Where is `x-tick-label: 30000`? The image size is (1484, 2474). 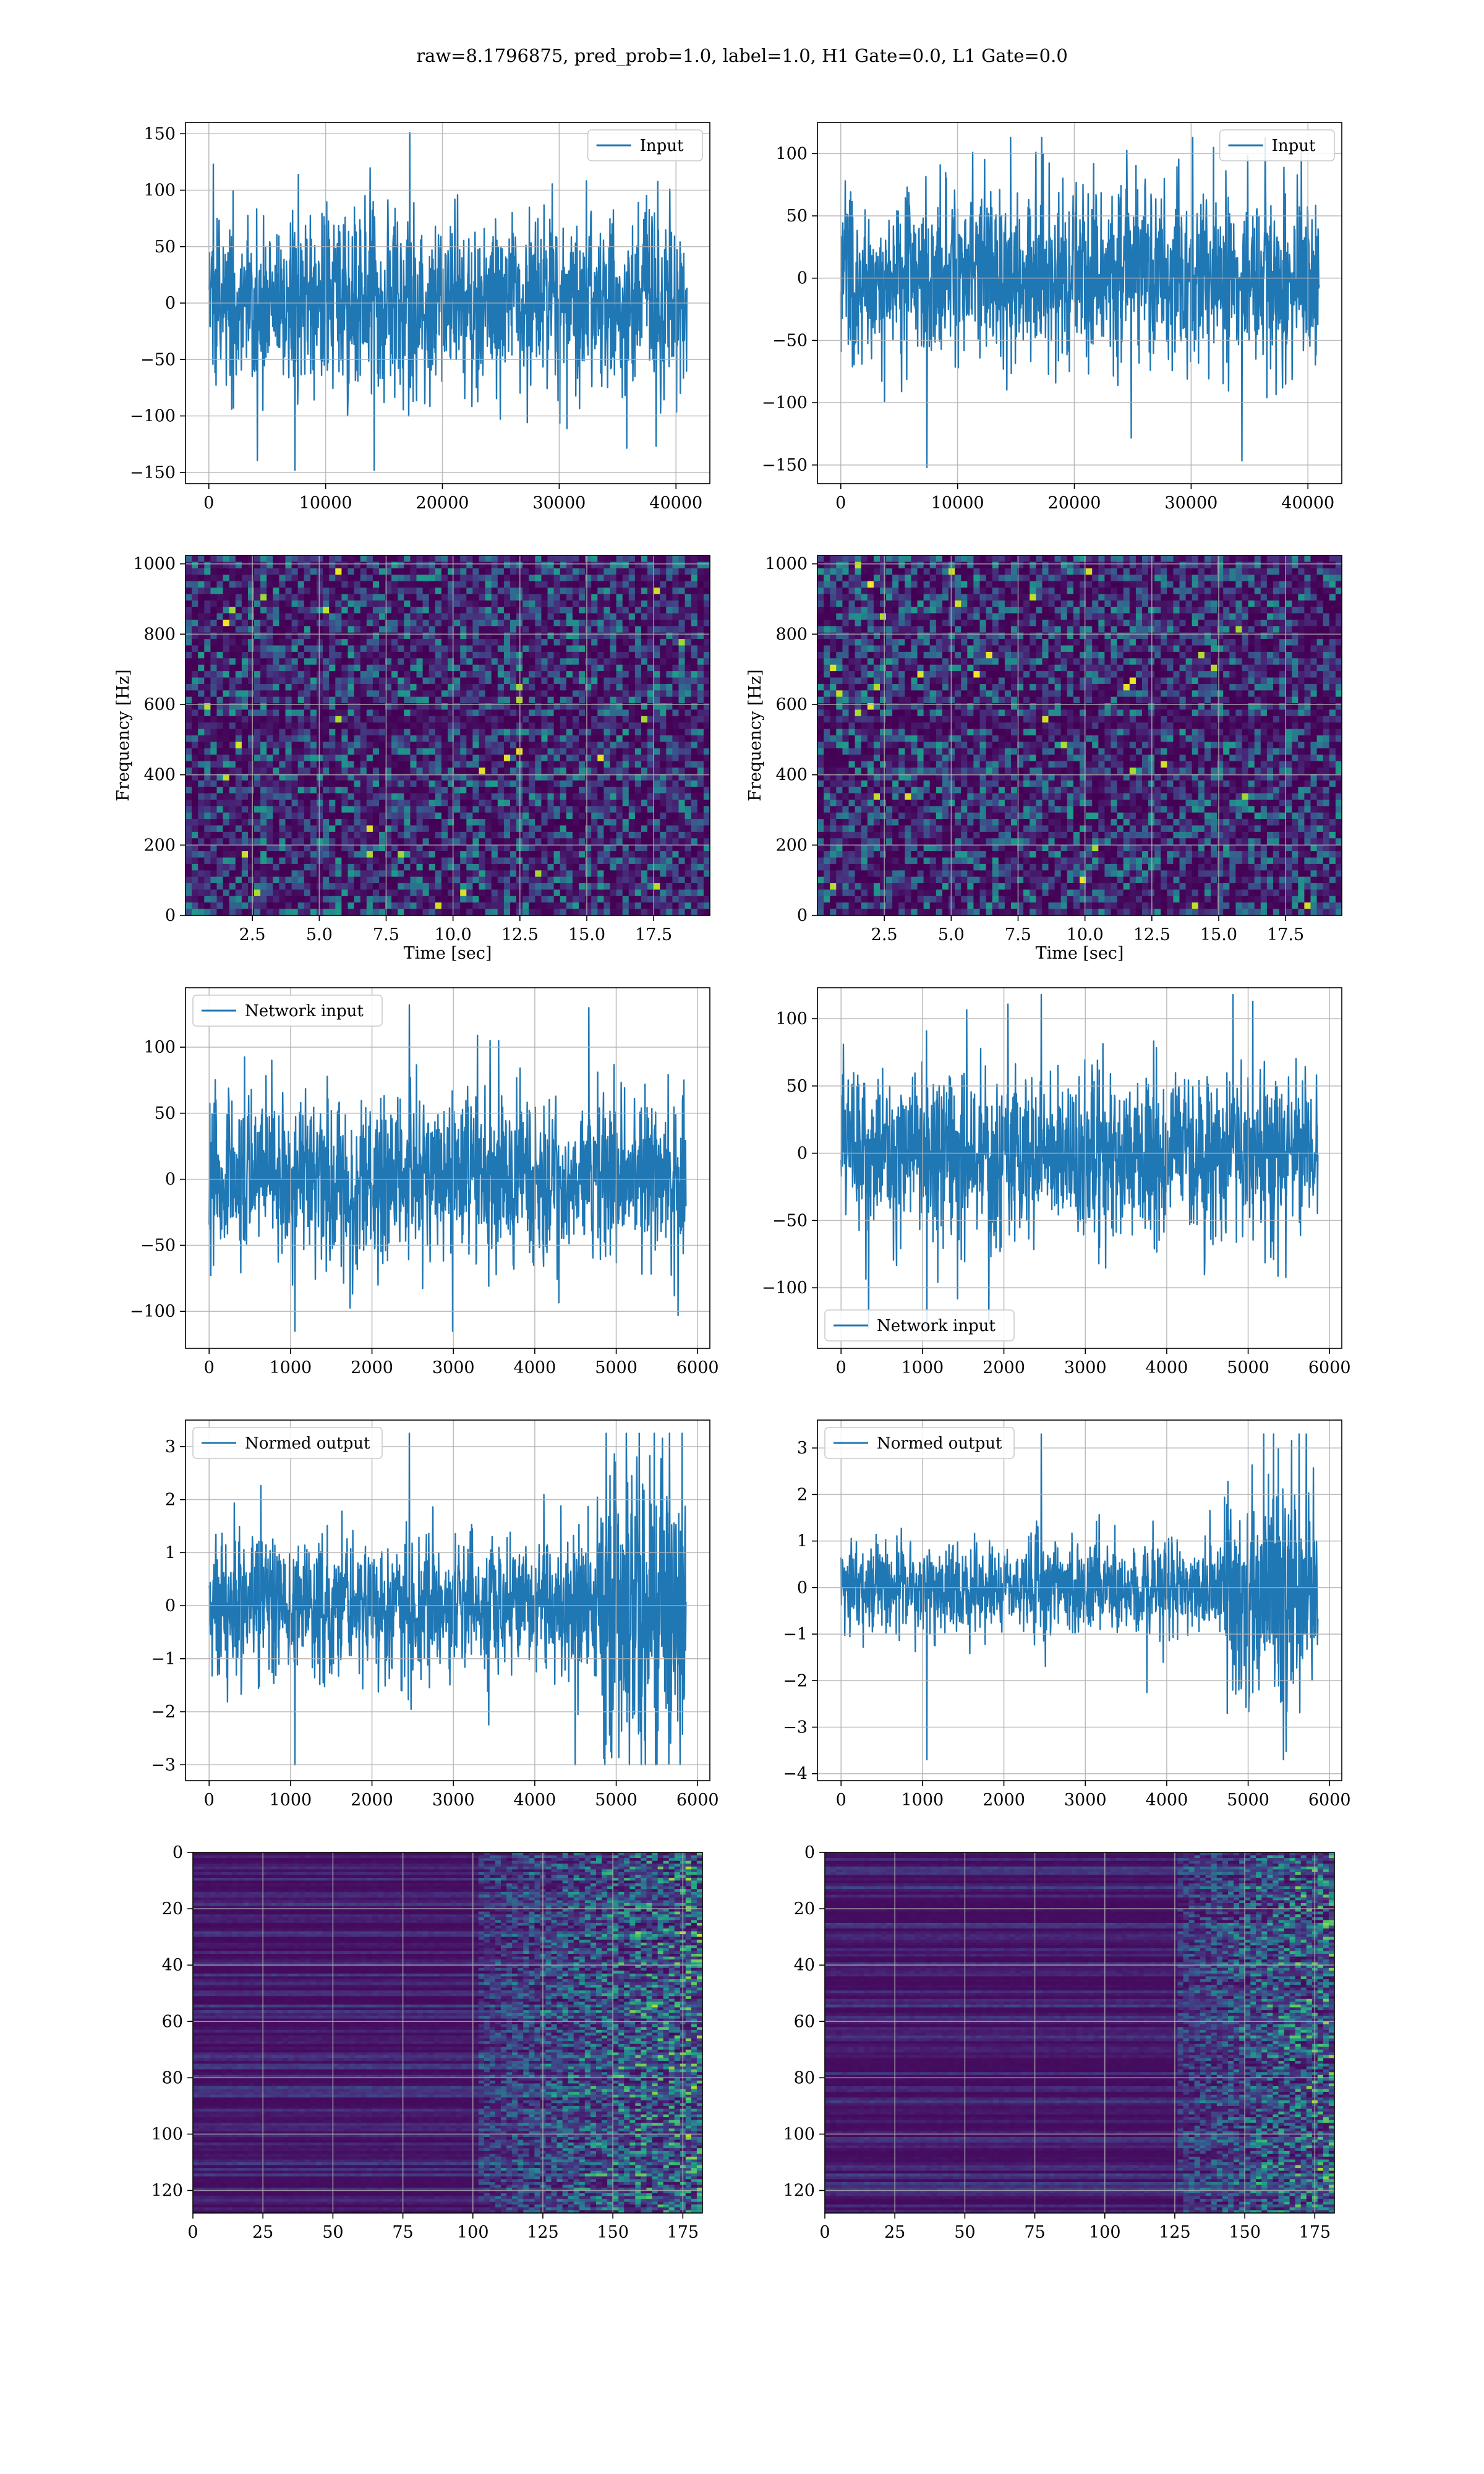
x-tick-label: 30000 is located at coordinates (559, 503).